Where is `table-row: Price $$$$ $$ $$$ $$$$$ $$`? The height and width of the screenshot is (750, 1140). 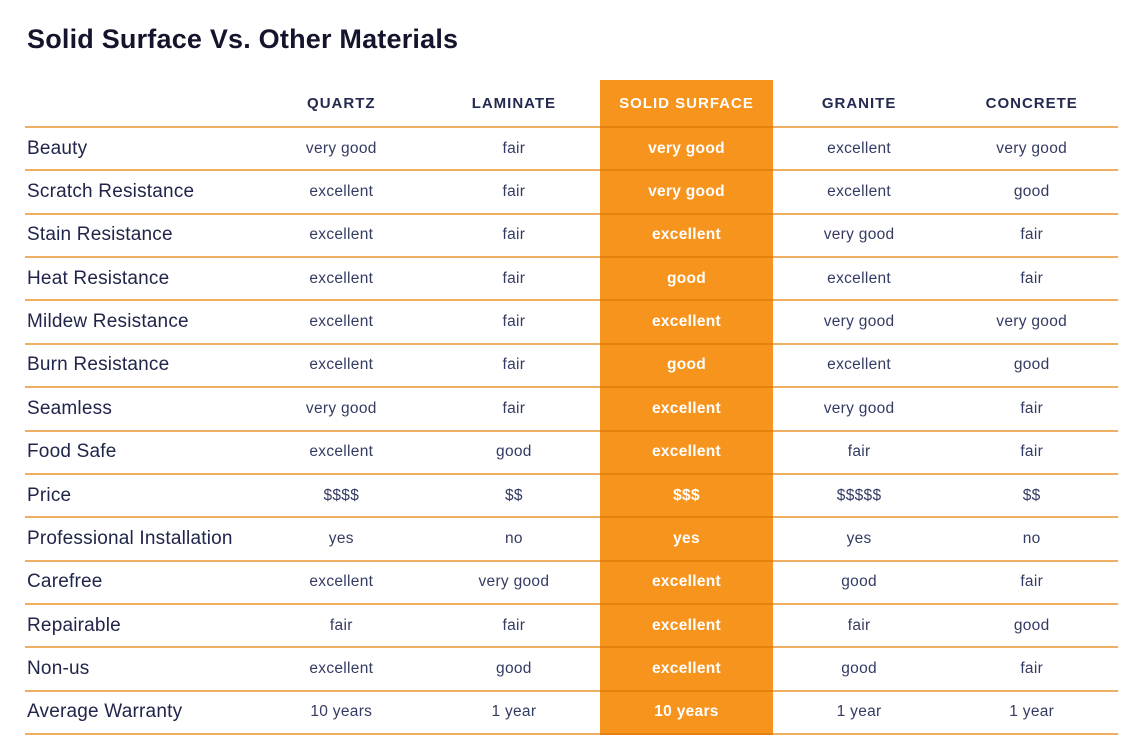
table-row: Price $$$$ $$ $$$ $$$$$ $$ is located at coordinates (571, 496).